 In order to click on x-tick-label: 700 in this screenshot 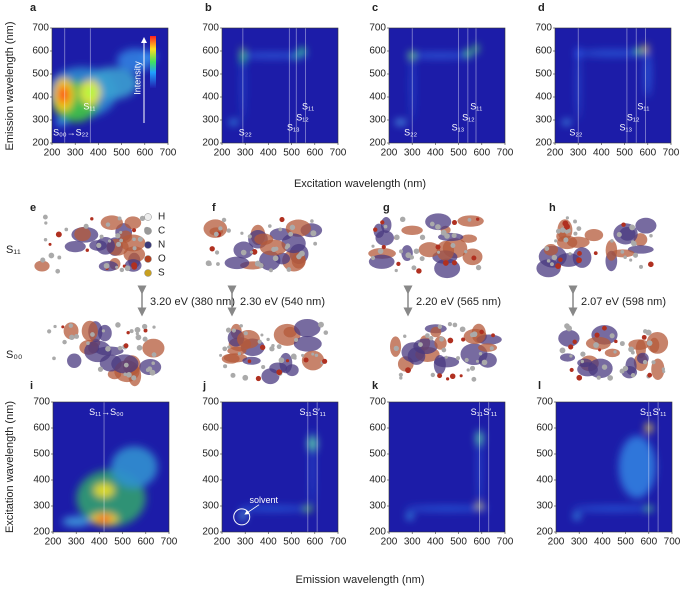, I will do `click(169, 542)`.